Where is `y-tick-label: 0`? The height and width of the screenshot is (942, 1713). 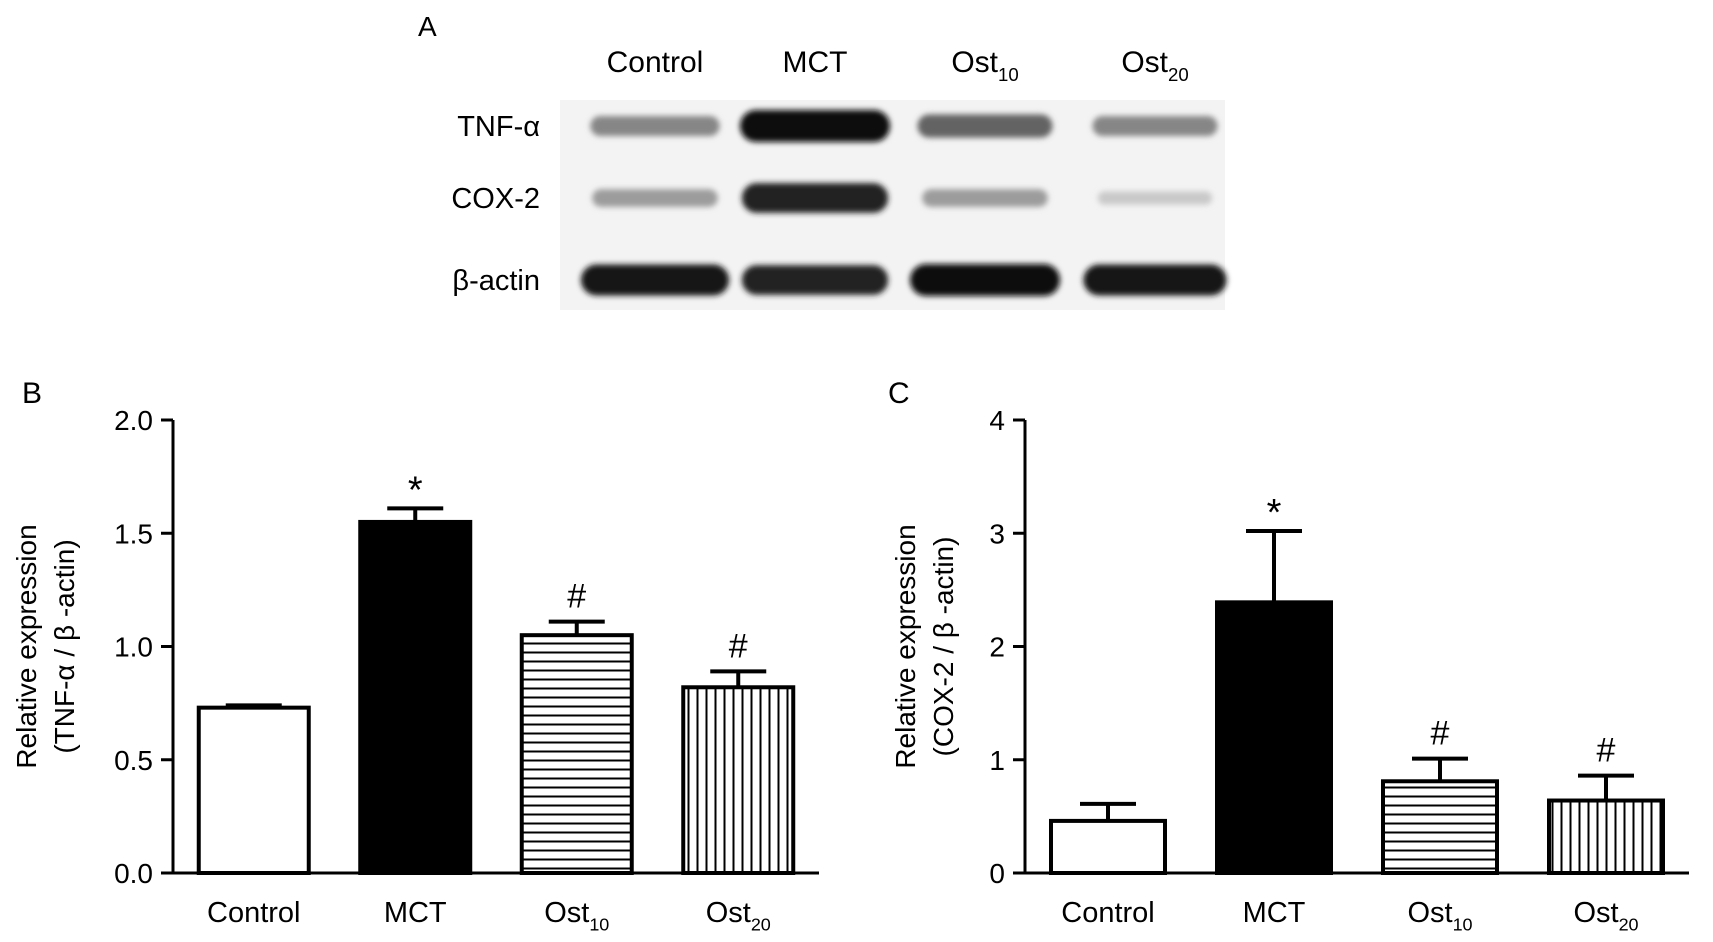 y-tick-label: 0 is located at coordinates (997, 873).